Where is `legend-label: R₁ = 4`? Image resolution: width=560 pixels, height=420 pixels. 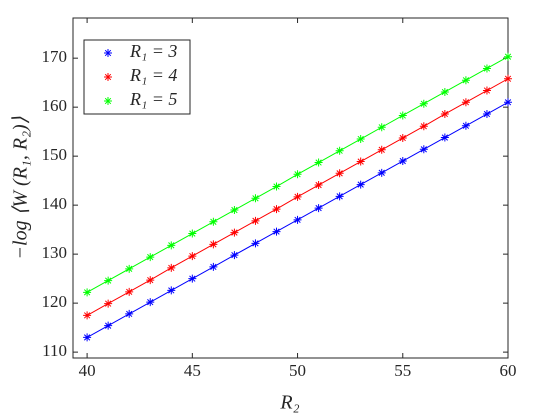
legend-label: R₁ = 4 is located at coordinates (153, 75).